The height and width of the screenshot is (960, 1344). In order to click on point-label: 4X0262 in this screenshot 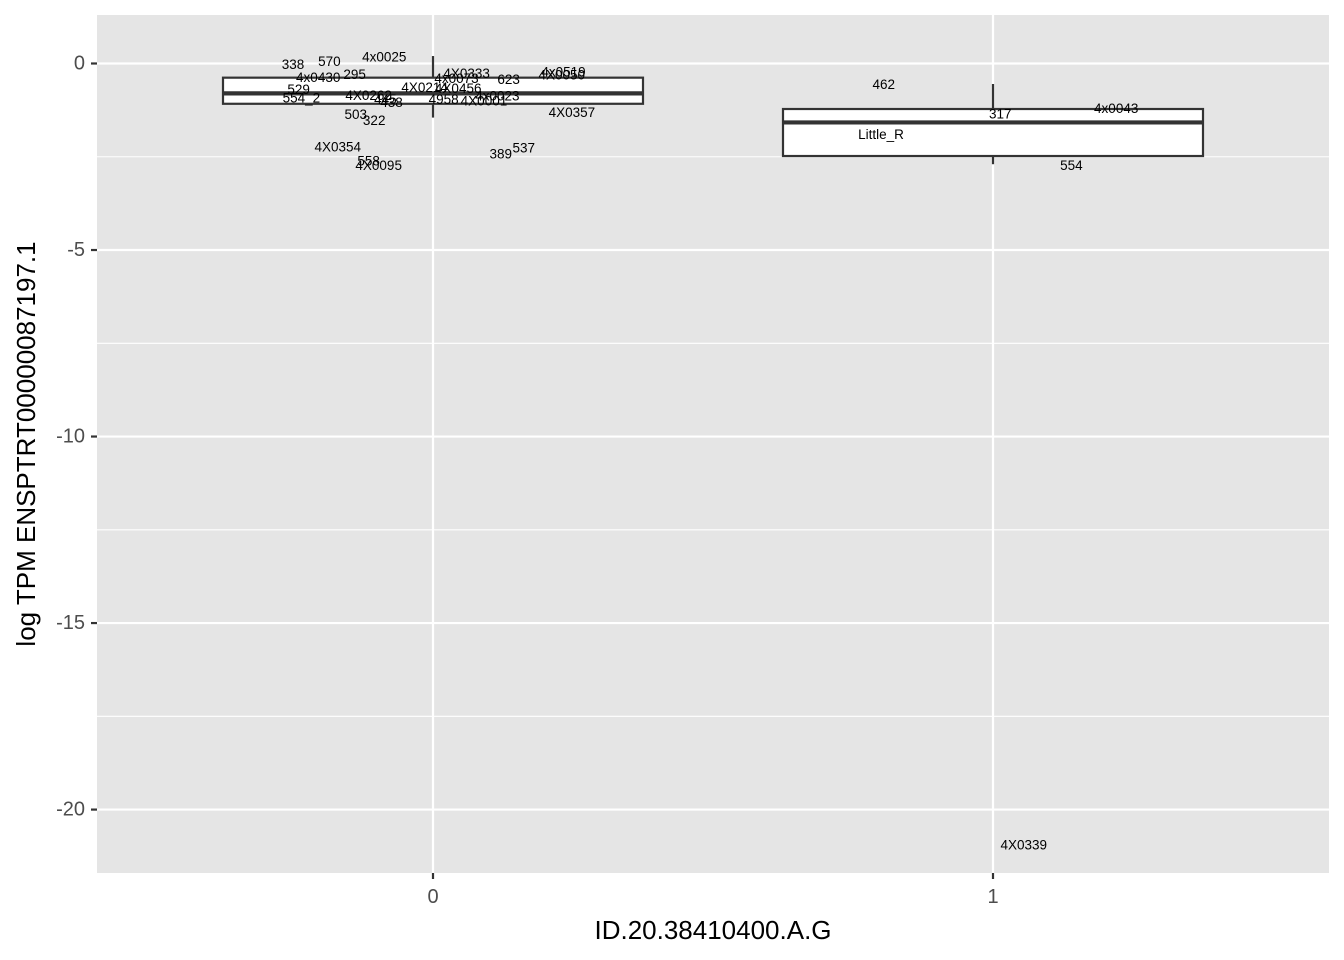, I will do `click(368, 95)`.